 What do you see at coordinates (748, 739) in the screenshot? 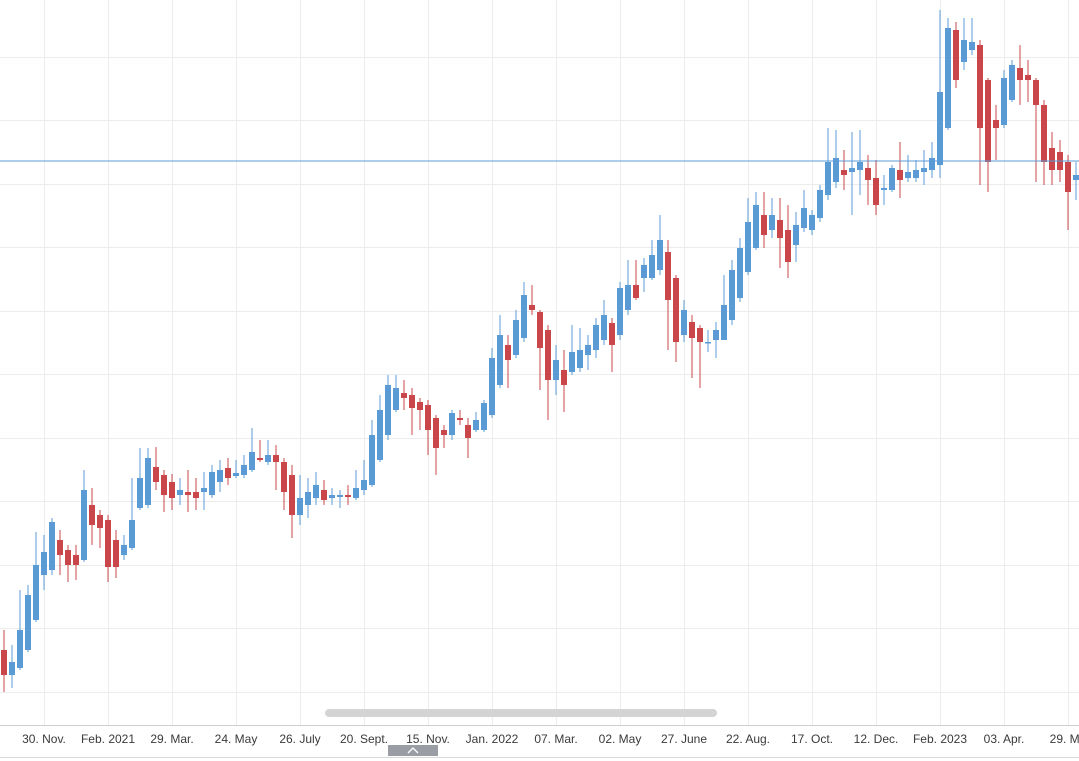
I see `x-tick-label: 22. Aug.` at bounding box center [748, 739].